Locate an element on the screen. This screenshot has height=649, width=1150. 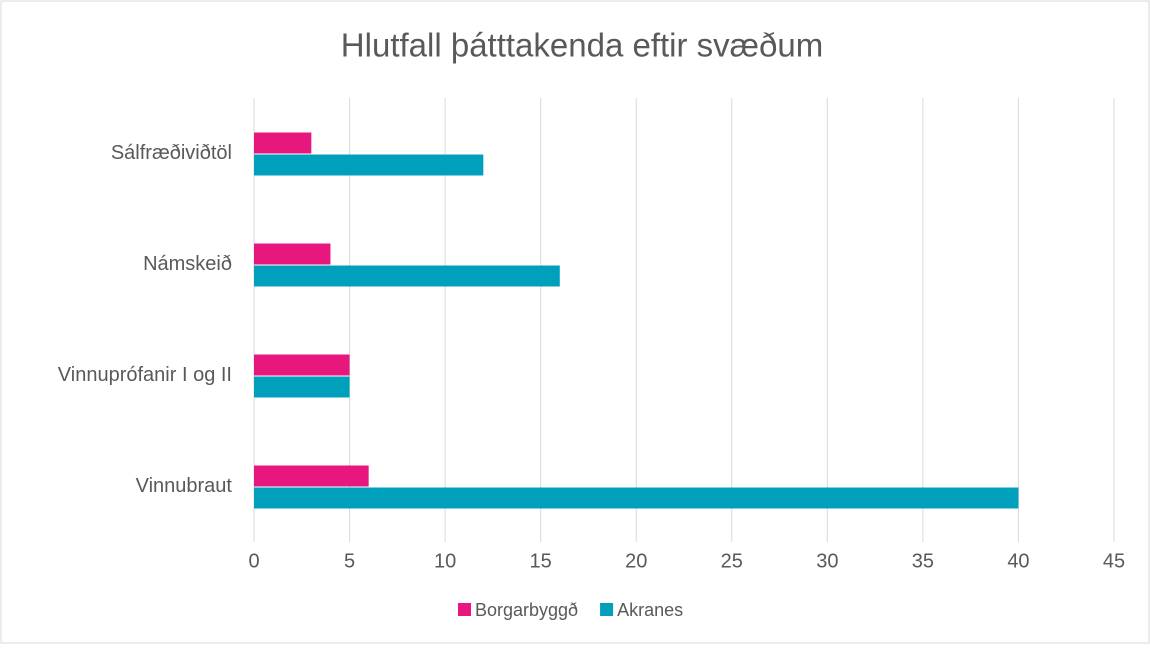
legend-label: Akranes is located at coordinates (650, 610).